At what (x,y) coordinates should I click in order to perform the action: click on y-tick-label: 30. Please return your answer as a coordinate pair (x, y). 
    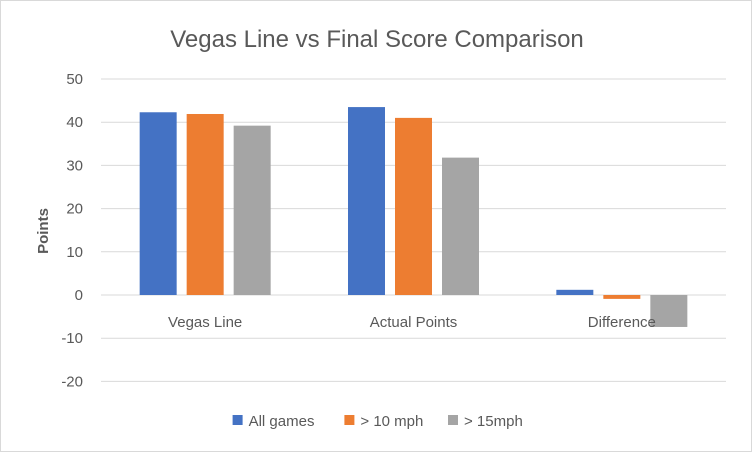
    Looking at the image, I should click on (74, 165).